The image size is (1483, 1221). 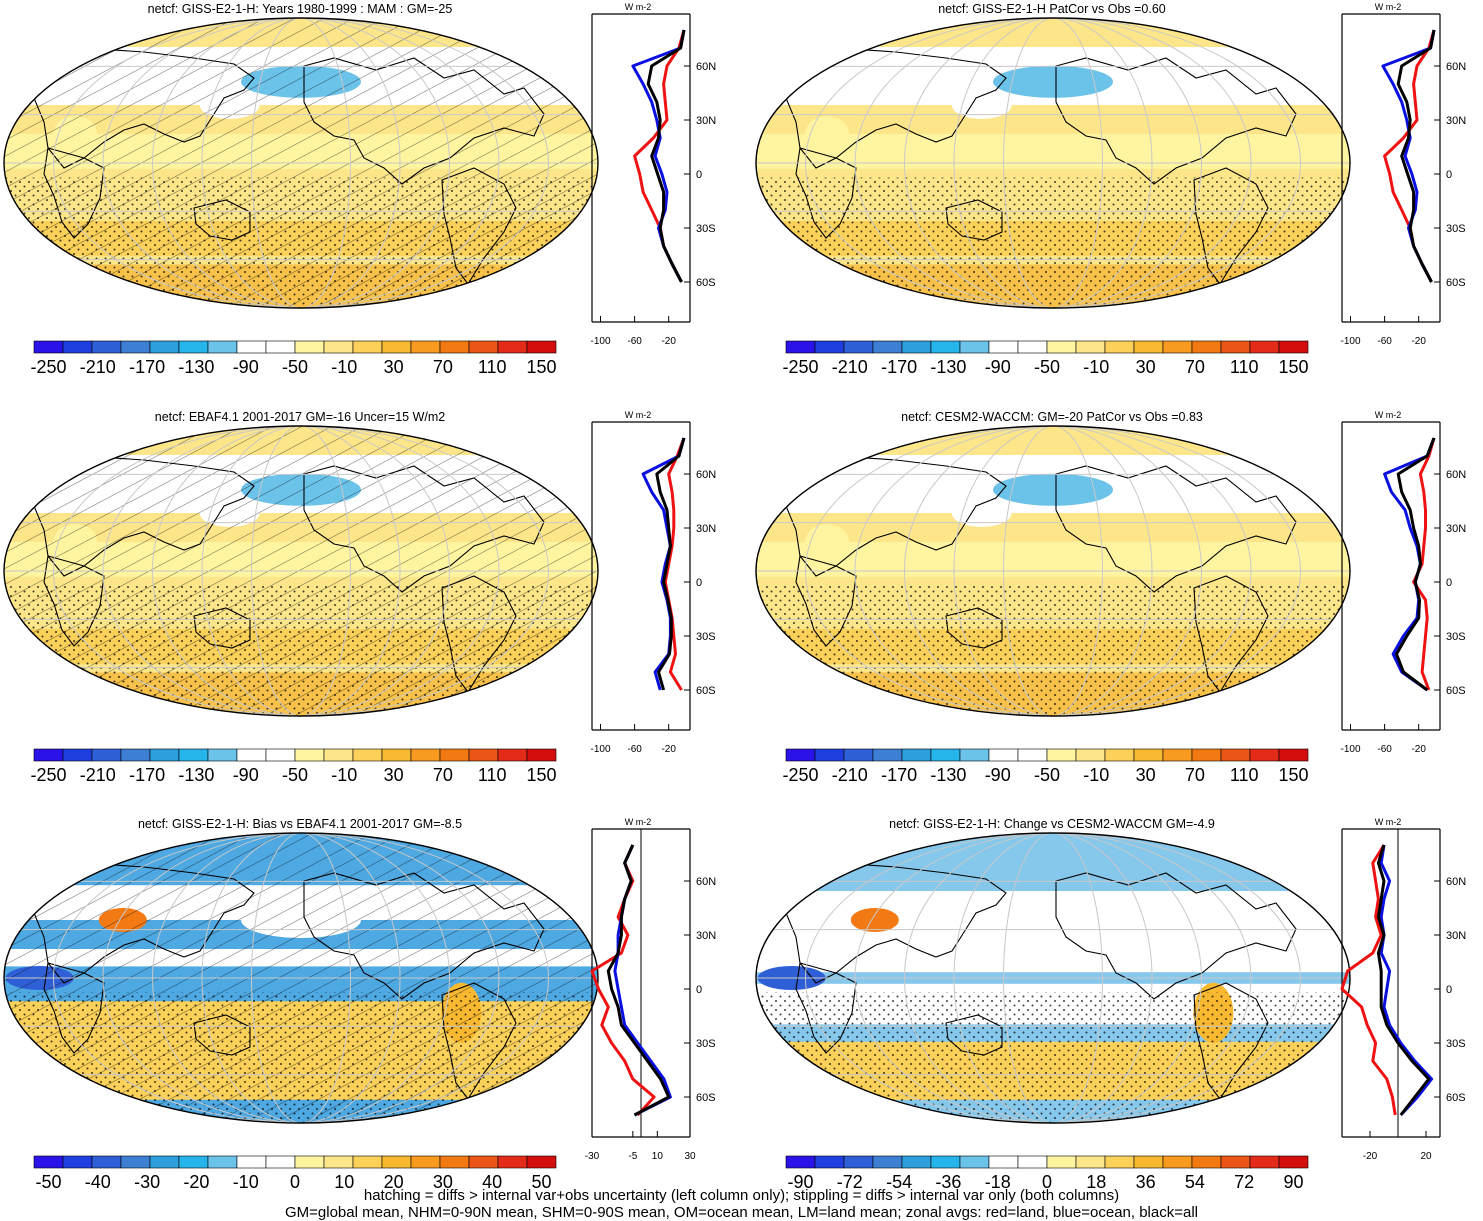 What do you see at coordinates (632, 1156) in the screenshot?
I see `zonal-xtick-label: -5` at bounding box center [632, 1156].